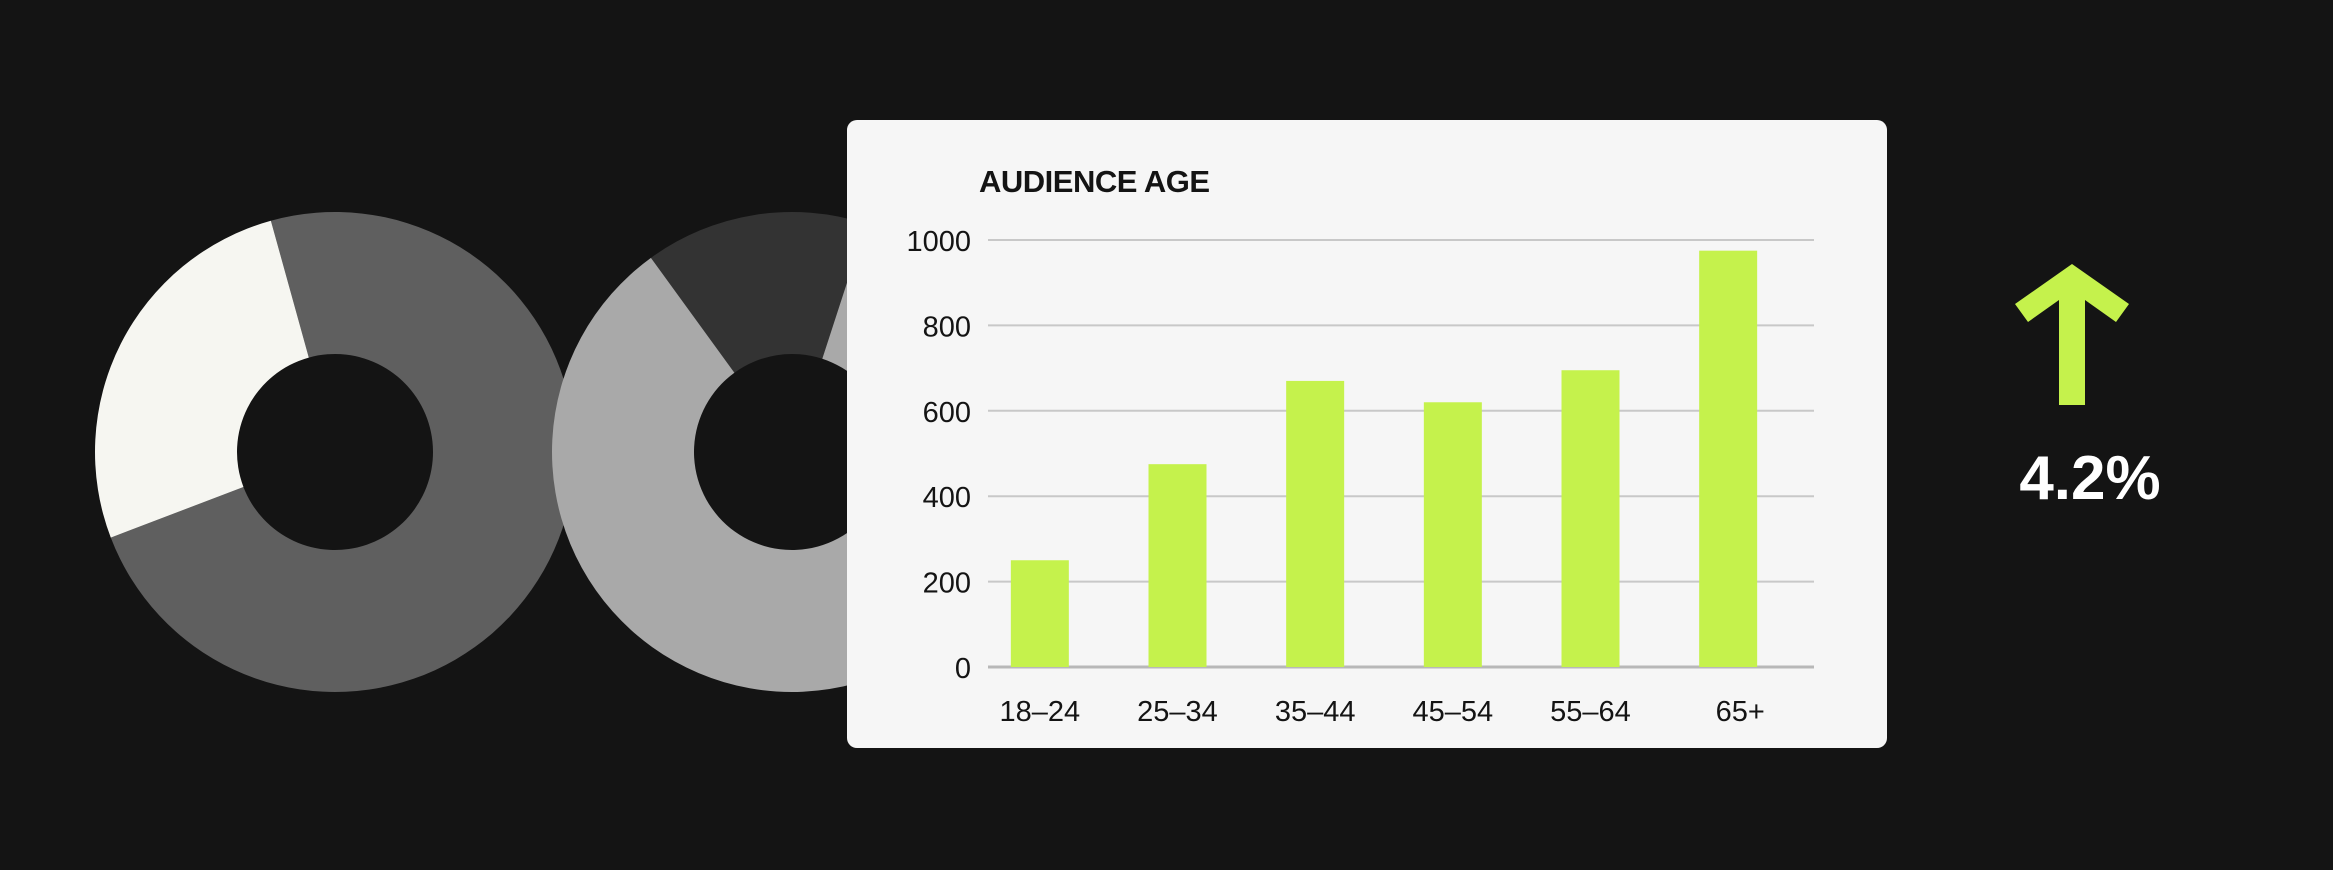  What do you see at coordinates (1177, 712) in the screenshot?
I see `x-tick-label: 25–34` at bounding box center [1177, 712].